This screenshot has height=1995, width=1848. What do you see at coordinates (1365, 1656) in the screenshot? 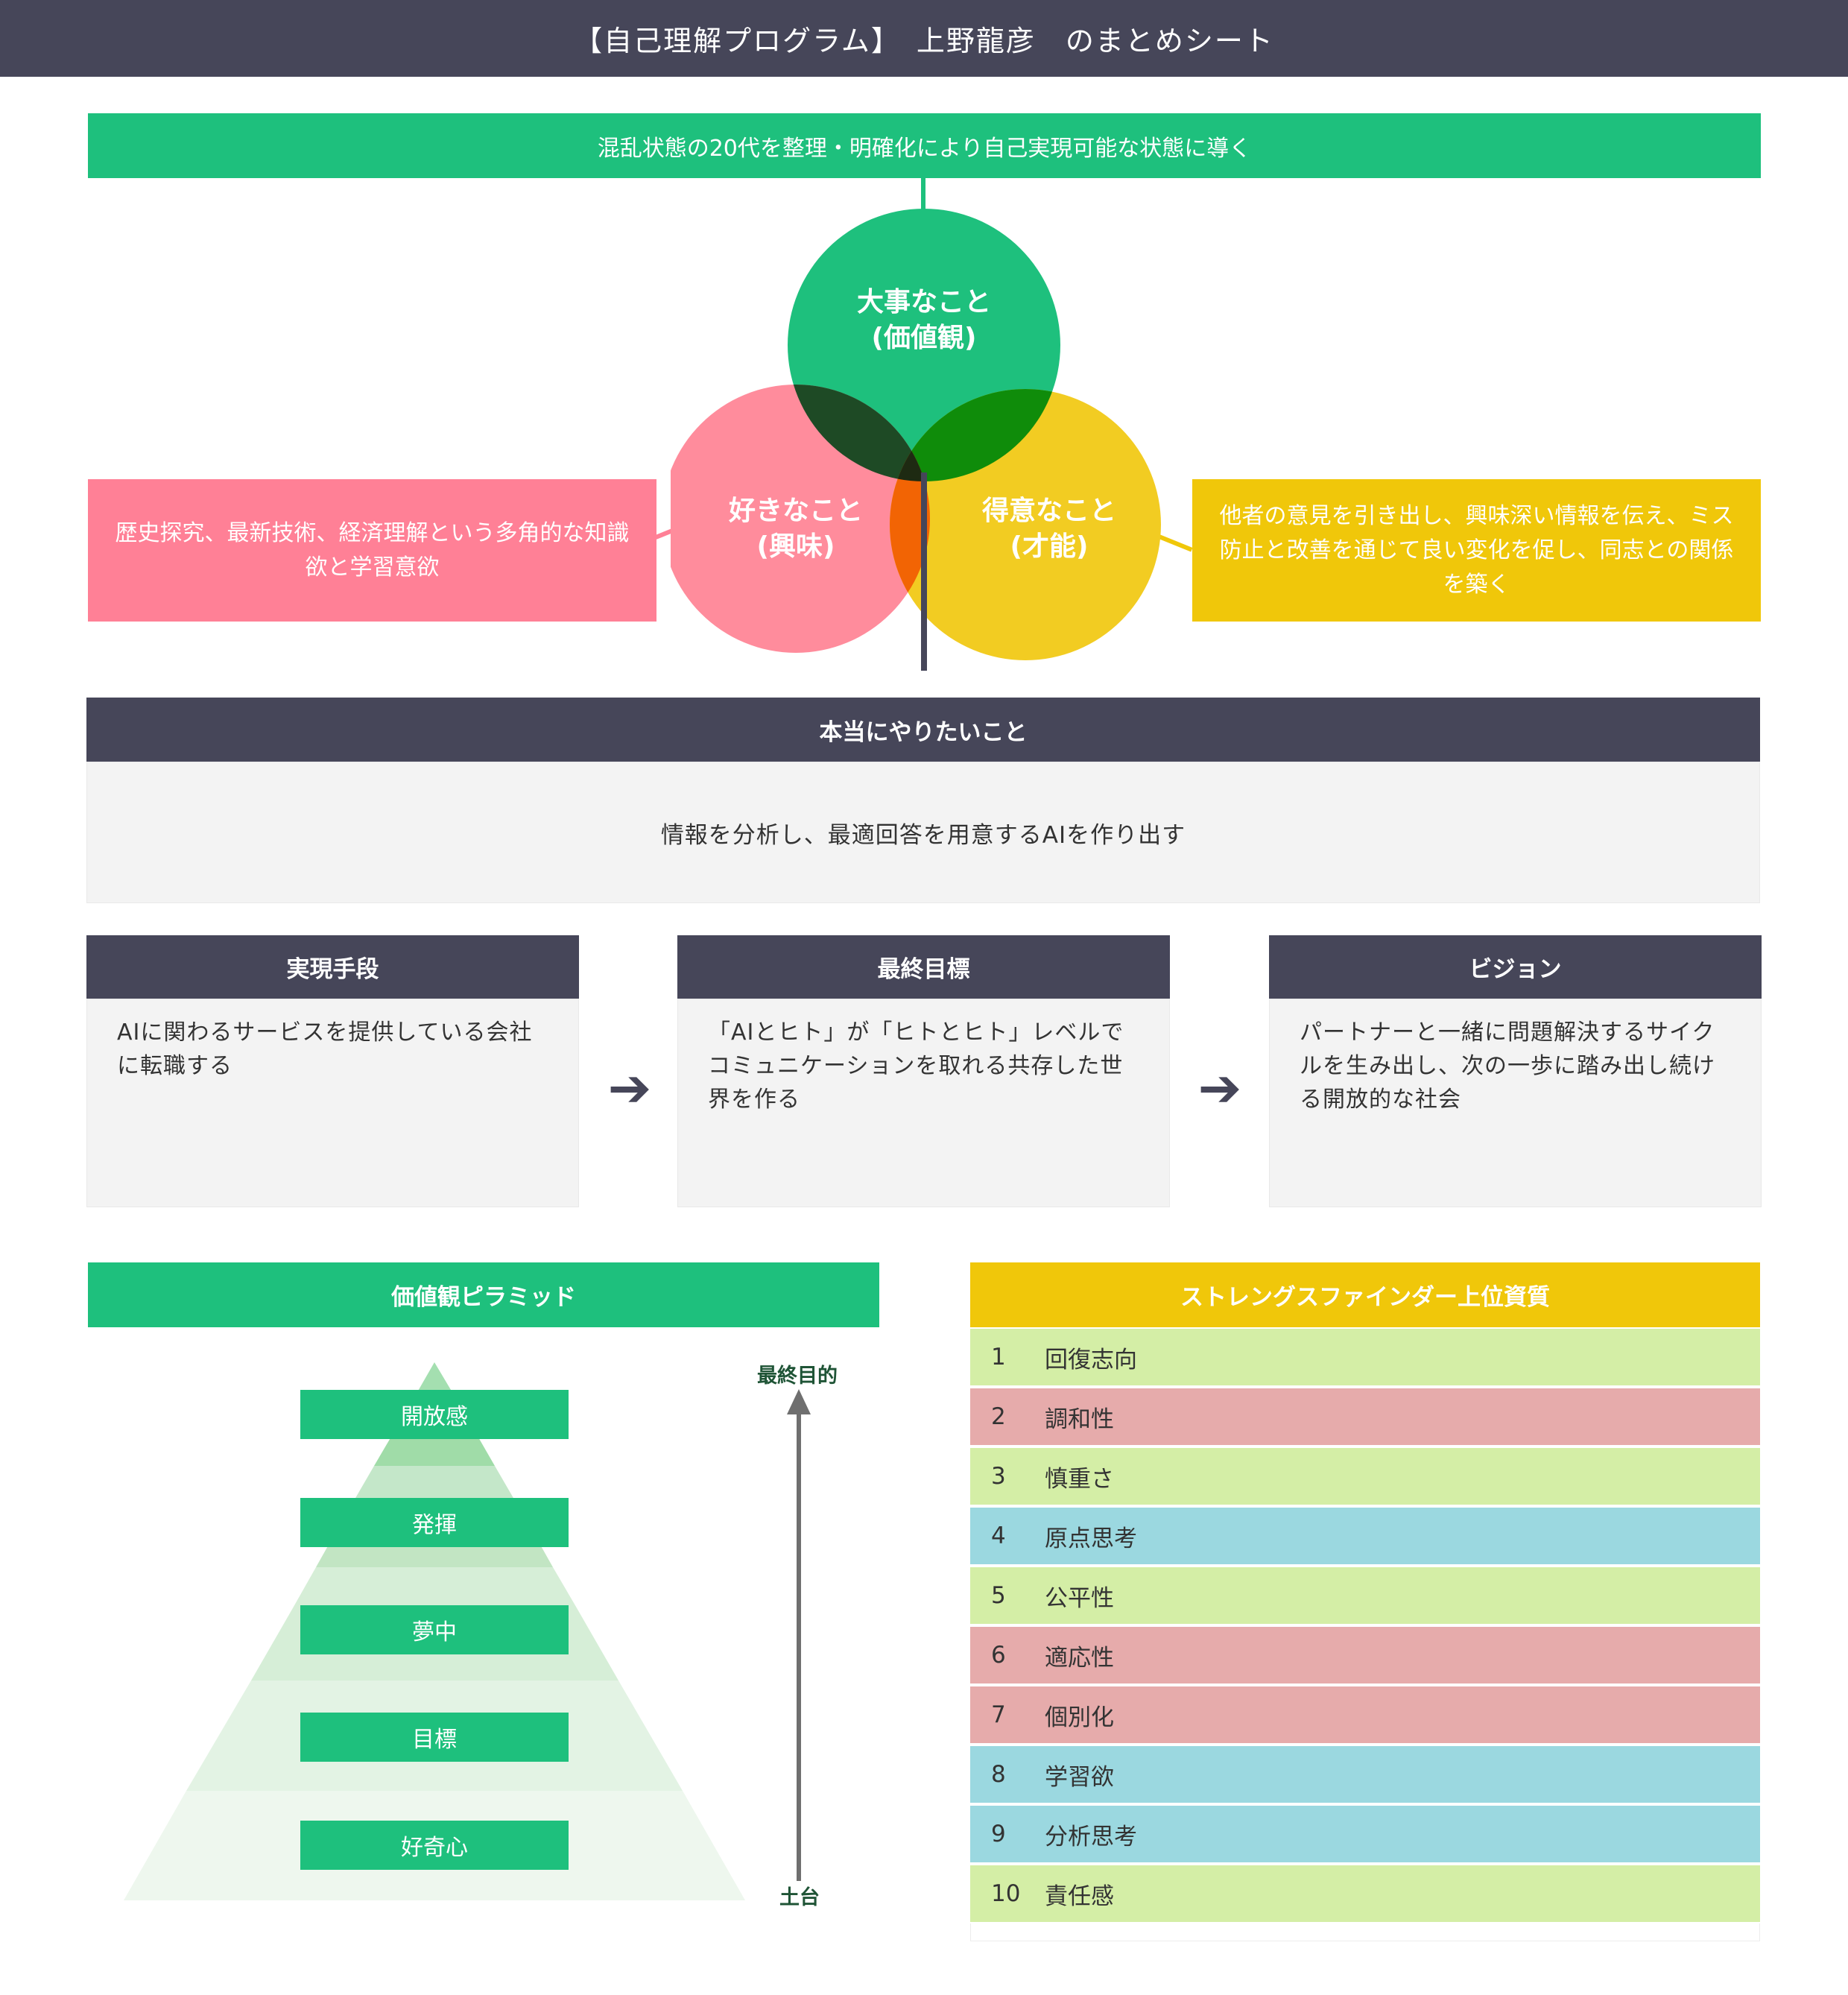
I see `strength-row: 6 適応性` at bounding box center [1365, 1656].